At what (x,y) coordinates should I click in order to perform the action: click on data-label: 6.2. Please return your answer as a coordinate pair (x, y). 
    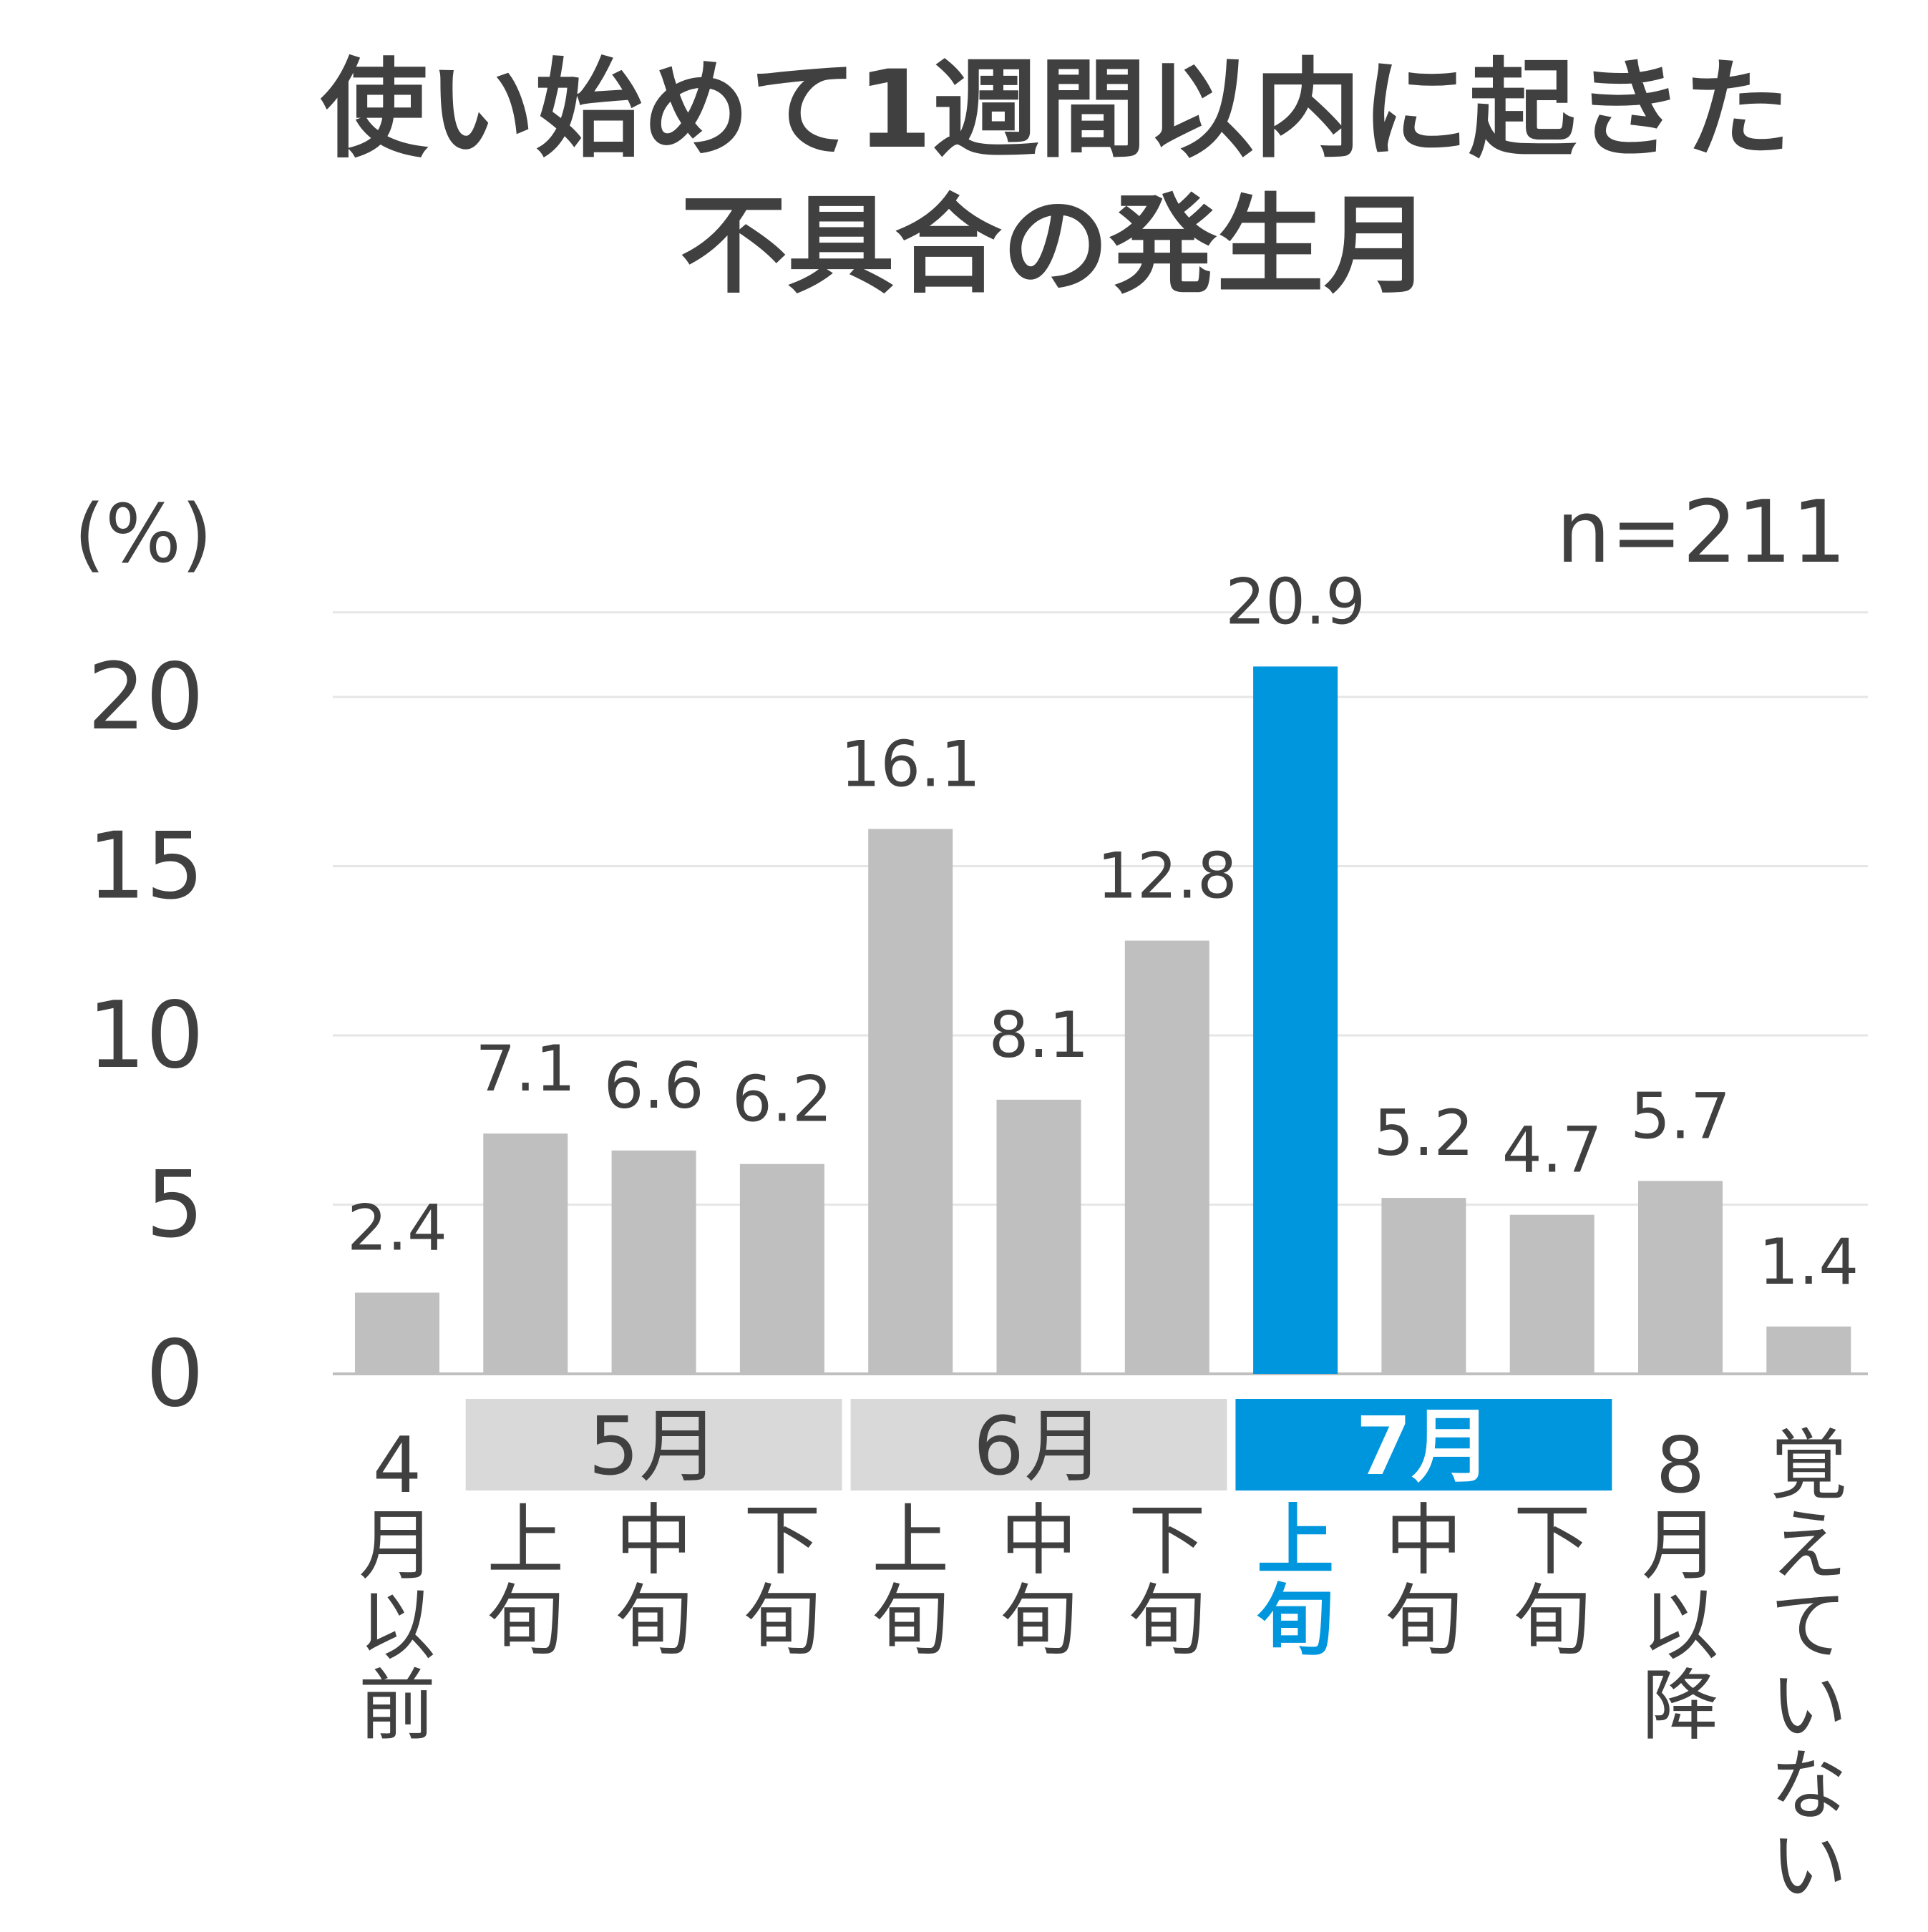
    Looking at the image, I should click on (782, 1099).